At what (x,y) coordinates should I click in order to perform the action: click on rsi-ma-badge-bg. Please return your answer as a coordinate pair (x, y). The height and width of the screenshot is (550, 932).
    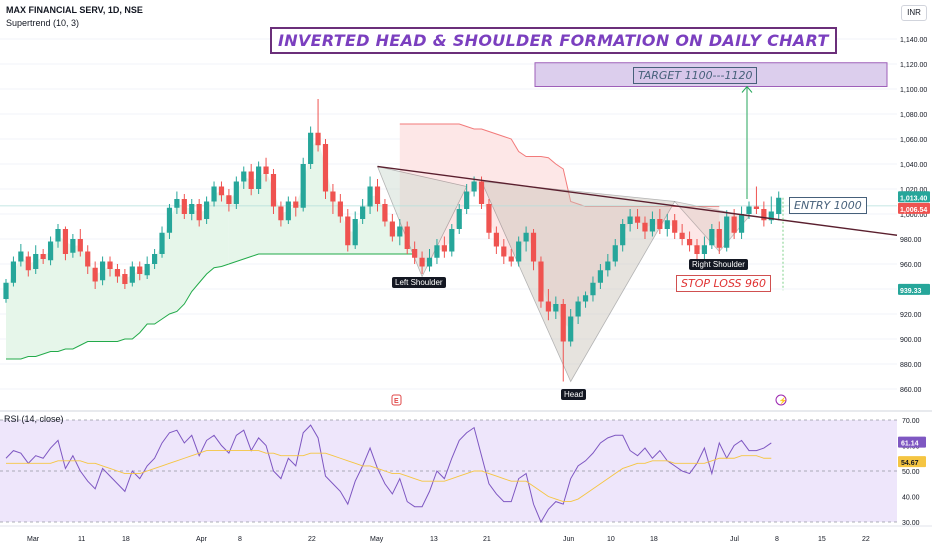
    Looking at the image, I should click on (912, 462).